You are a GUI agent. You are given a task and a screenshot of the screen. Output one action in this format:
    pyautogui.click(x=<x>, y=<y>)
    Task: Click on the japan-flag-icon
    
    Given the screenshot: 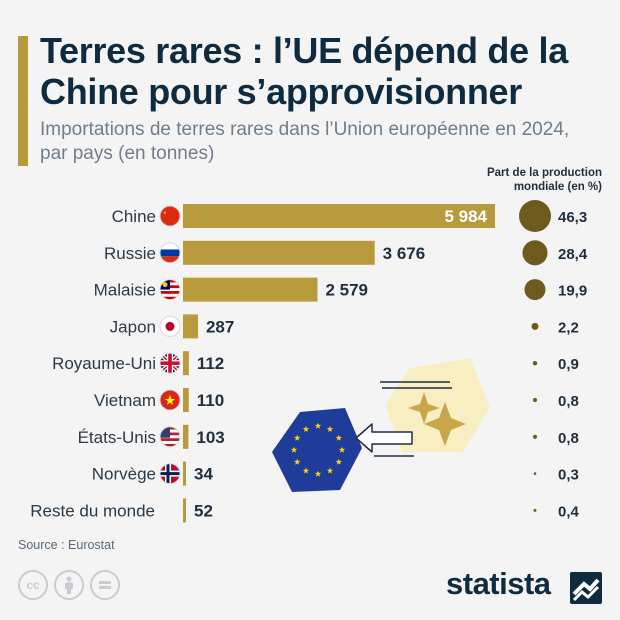 What is the action you would take?
    pyautogui.click(x=170, y=326)
    